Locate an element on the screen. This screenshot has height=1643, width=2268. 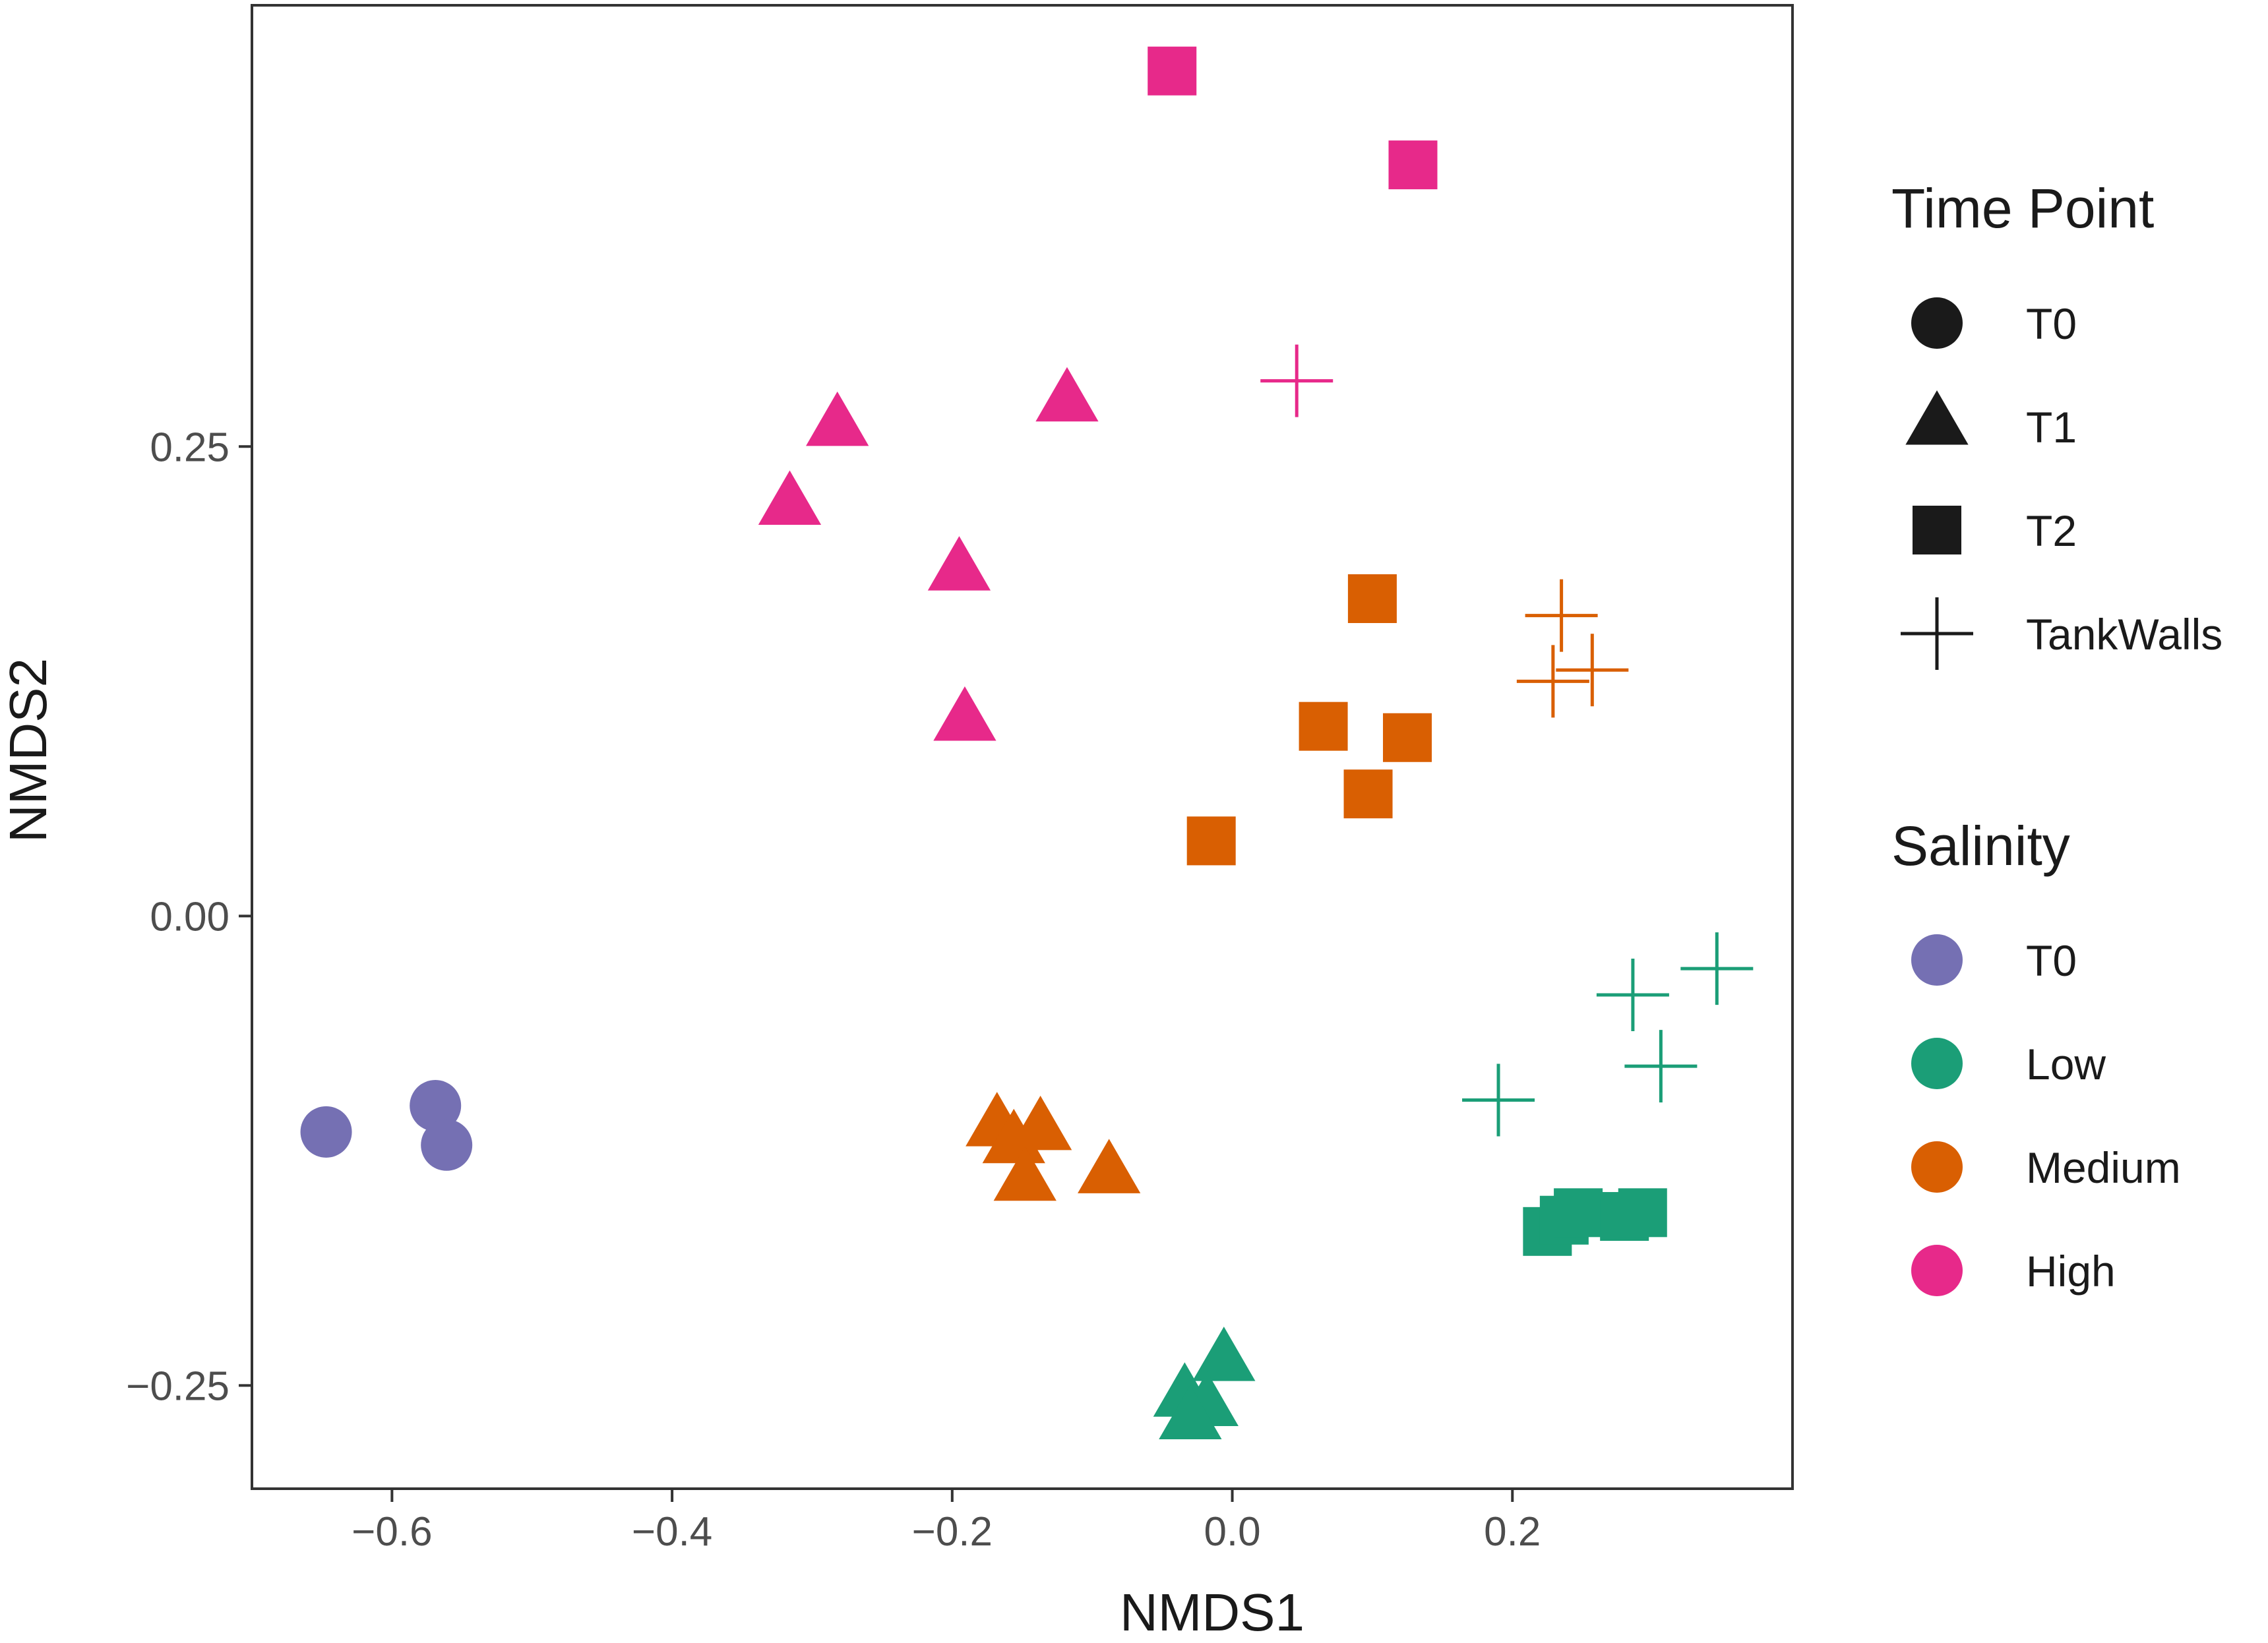
legend-label-salinity-low: Low is located at coordinates (2066, 1064).